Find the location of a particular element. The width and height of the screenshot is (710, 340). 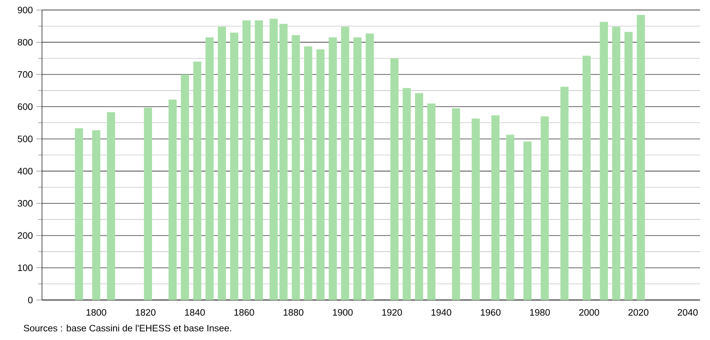

y-tick-label: 0 is located at coordinates (30, 300).